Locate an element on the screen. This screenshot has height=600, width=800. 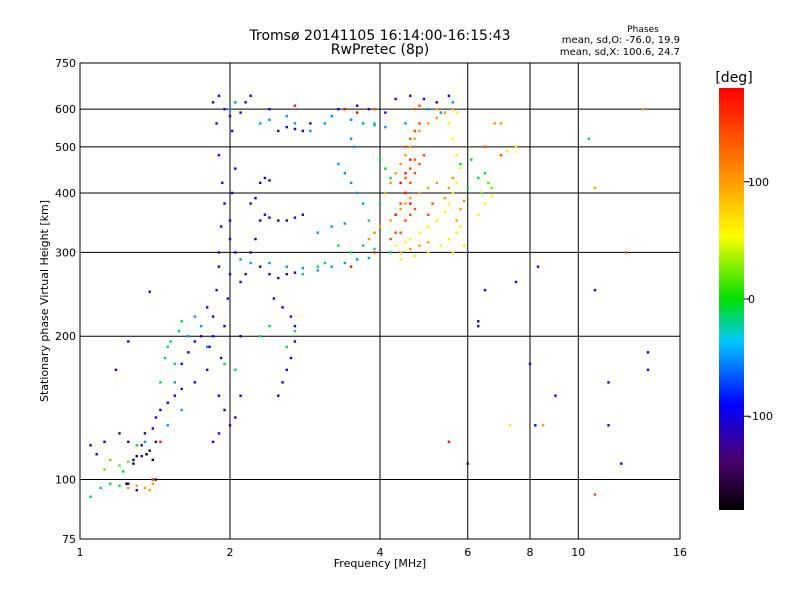
x-tick-label: 1 is located at coordinates (80, 552).